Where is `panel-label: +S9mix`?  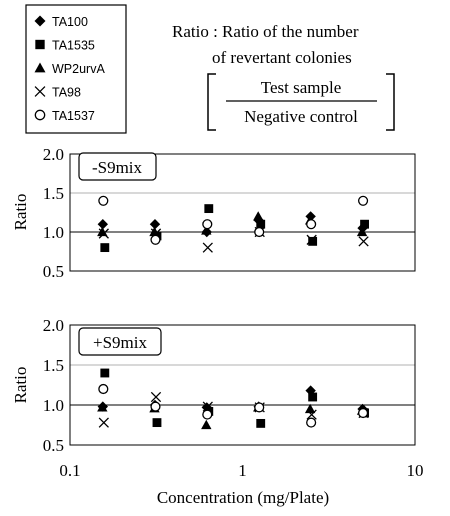
panel-label: +S9mix is located at coordinates (120, 342).